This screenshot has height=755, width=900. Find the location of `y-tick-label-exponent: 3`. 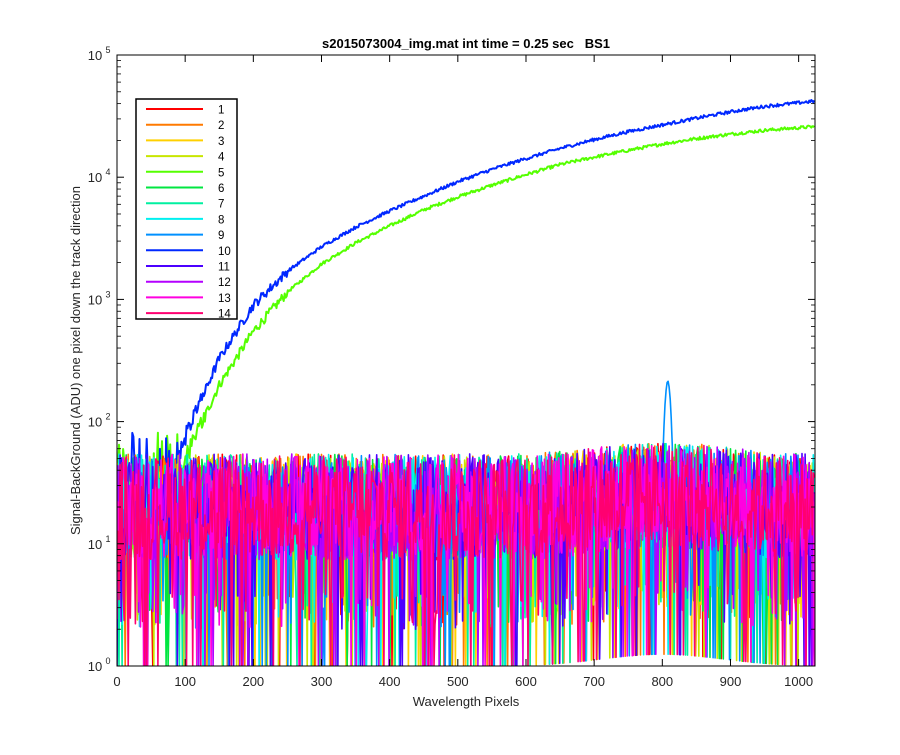

y-tick-label-exponent: 3 is located at coordinates (107, 294).